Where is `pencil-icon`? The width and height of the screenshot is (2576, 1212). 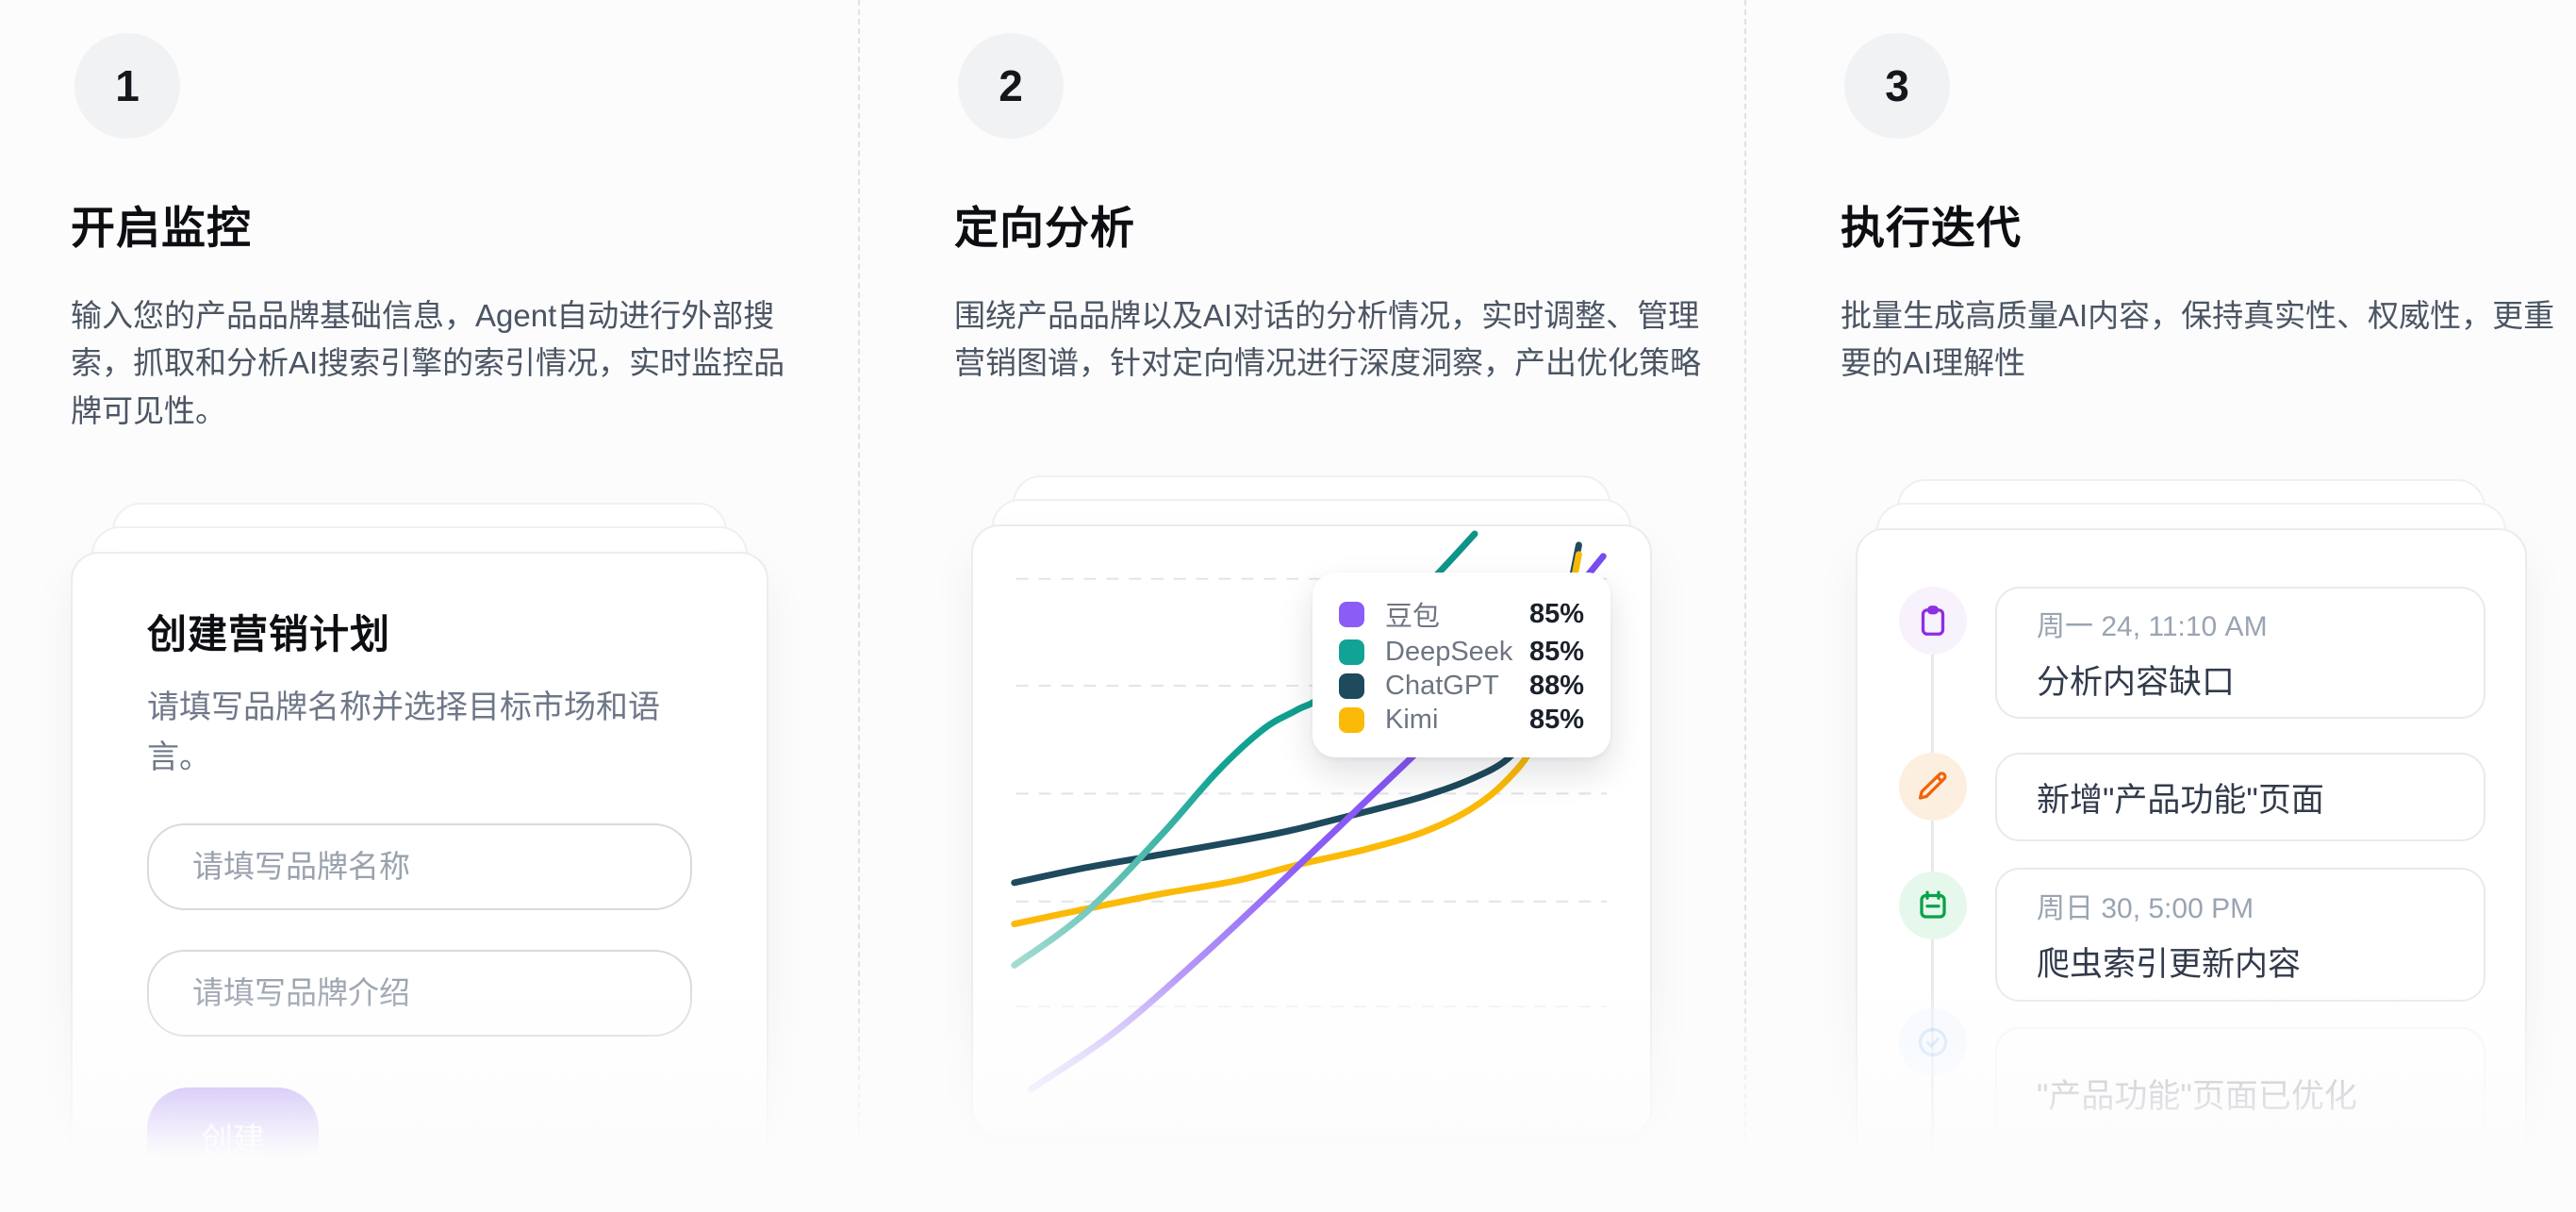
pencil-icon is located at coordinates (1933, 787).